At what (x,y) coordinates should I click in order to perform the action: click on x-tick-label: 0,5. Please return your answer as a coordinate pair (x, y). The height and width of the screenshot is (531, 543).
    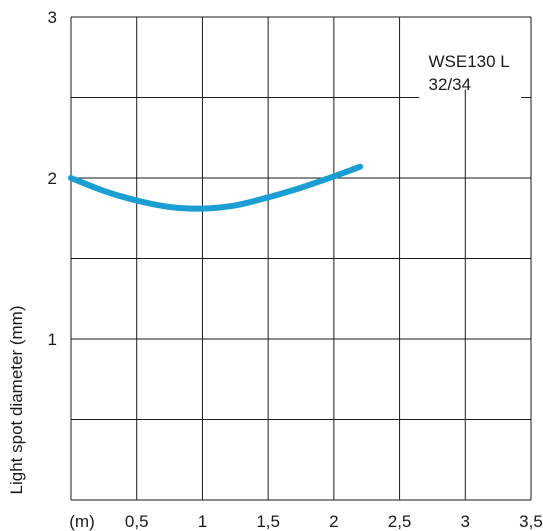
    Looking at the image, I should click on (137, 521).